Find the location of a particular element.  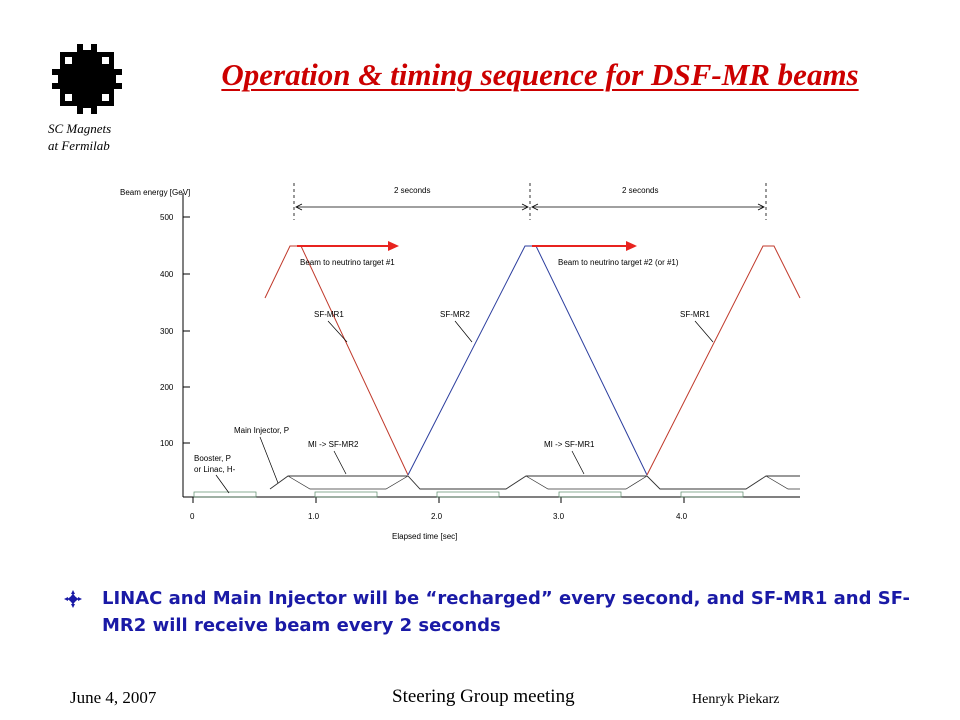

sfmr1-label-b: SF-MR1 is located at coordinates (695, 314).